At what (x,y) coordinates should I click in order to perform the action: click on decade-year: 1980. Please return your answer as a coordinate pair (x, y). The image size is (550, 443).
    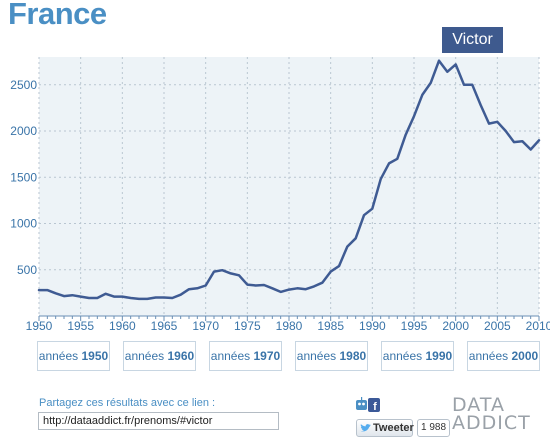
    Looking at the image, I should click on (353, 356).